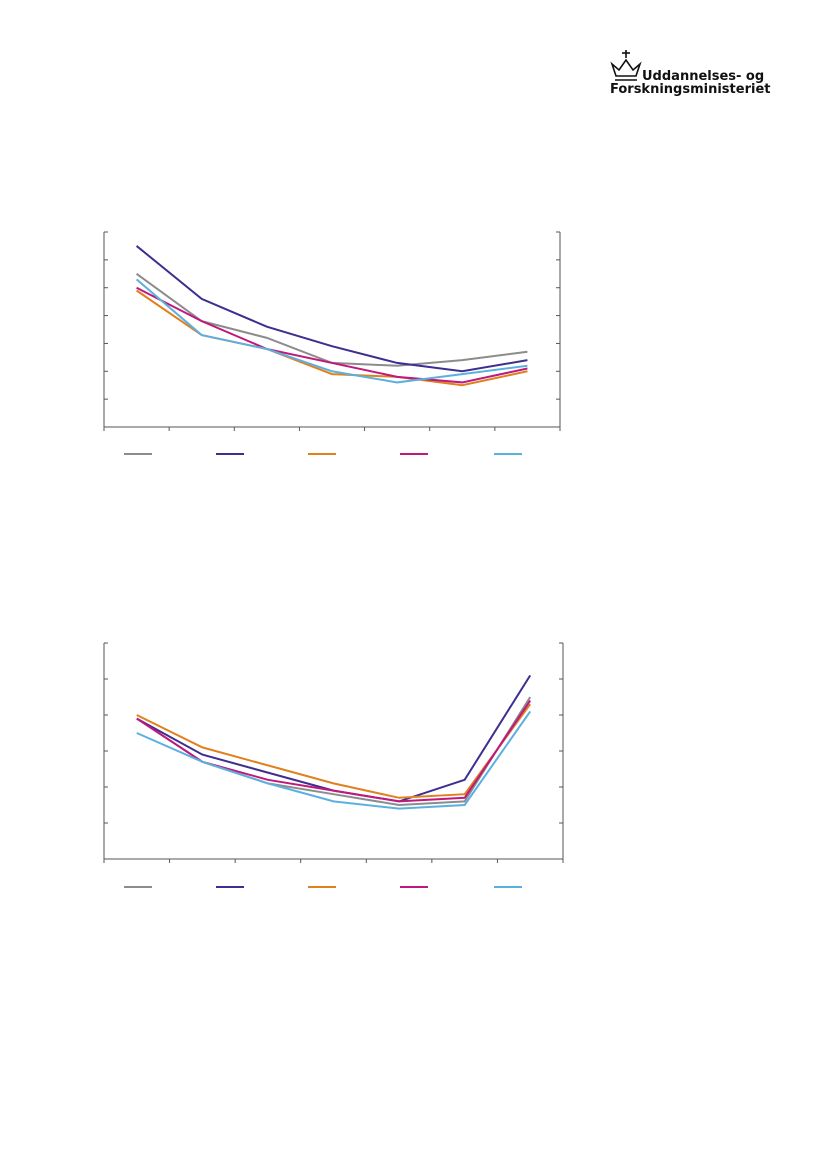 The height and width of the screenshot is (1169, 827). I want to click on logo-text: Uddannelses- og, so click(703, 76).